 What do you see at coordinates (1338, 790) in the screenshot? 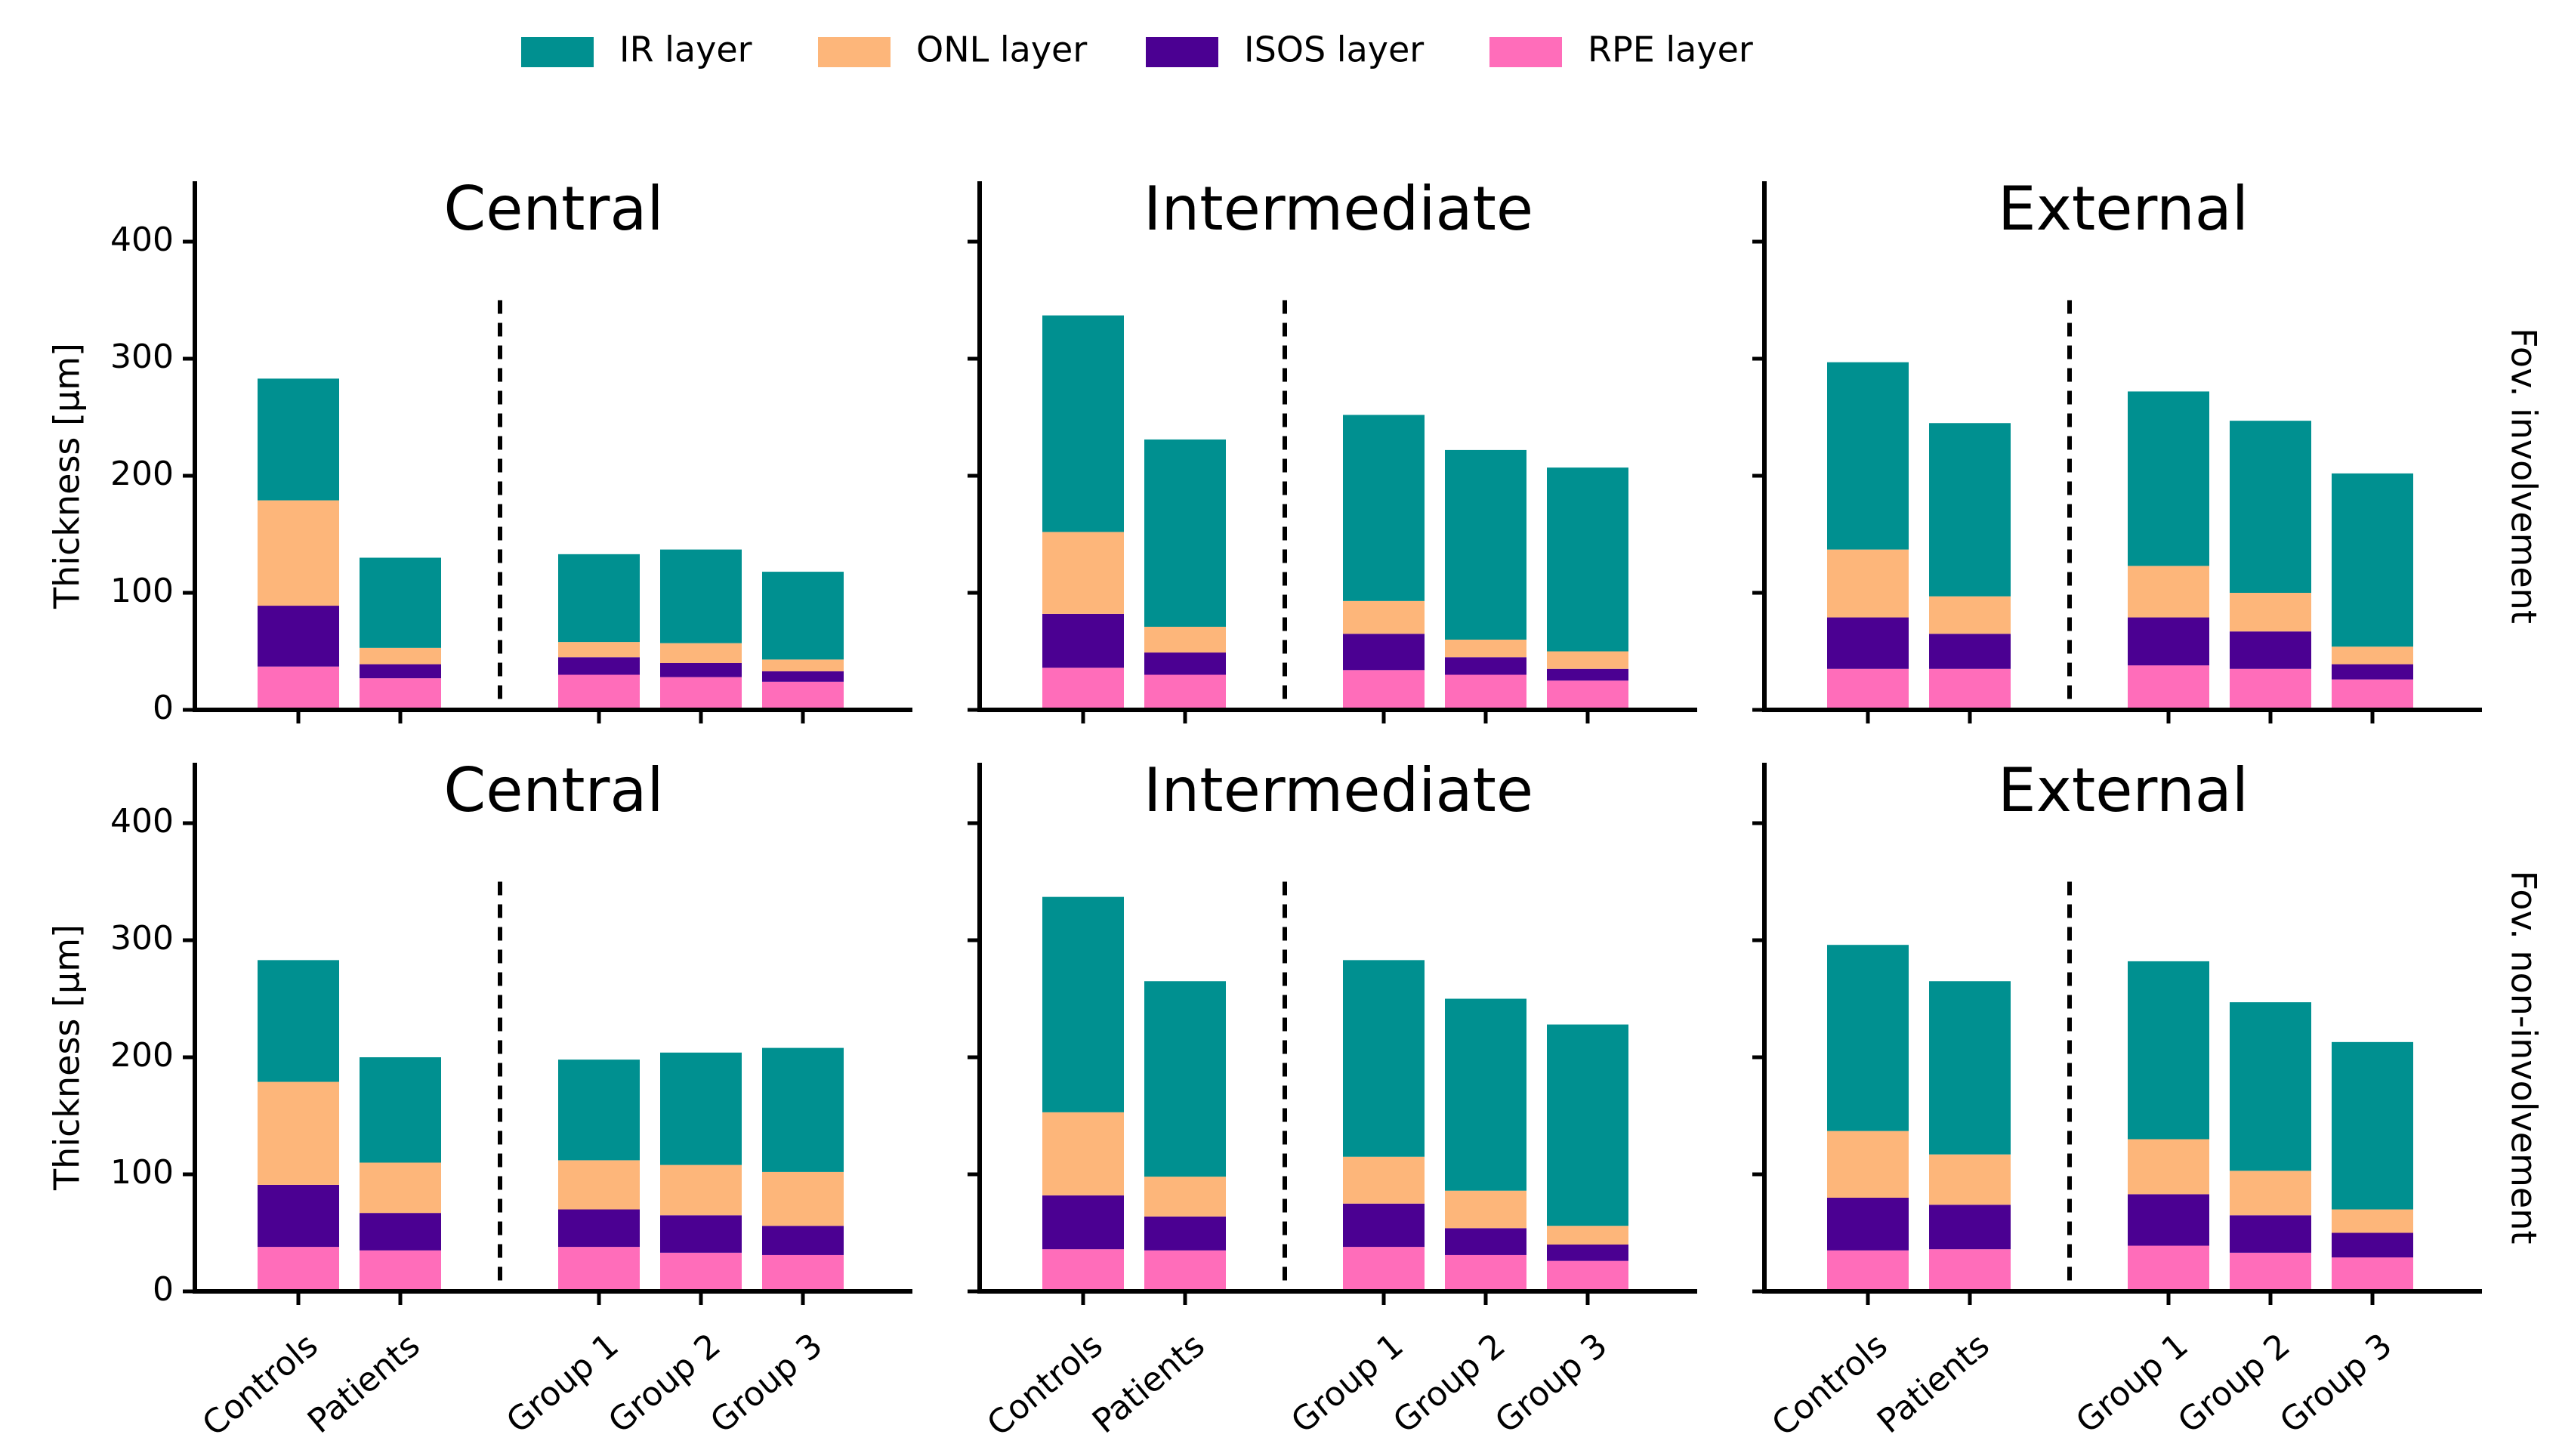
I see `panel-title: Intermediate` at bounding box center [1338, 790].